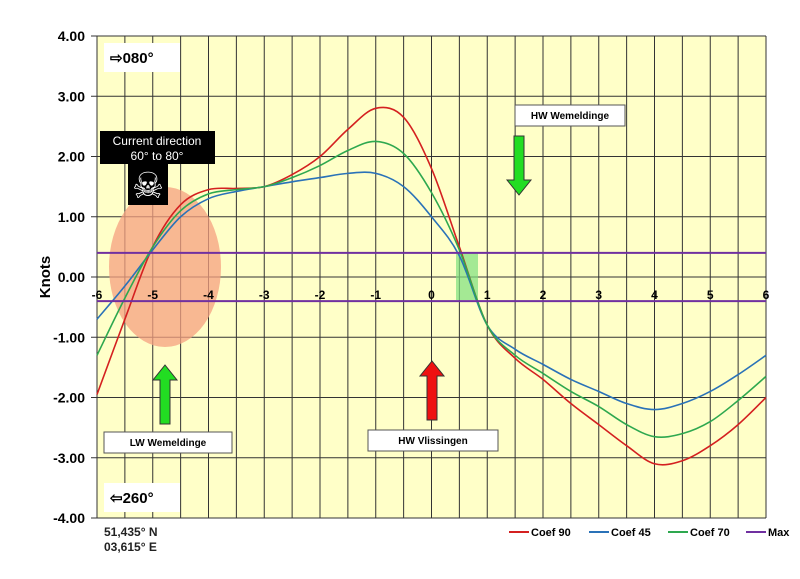 Image resolution: width=800 pixels, height=579 pixels. I want to click on skull-icon: ☠, so click(148, 184).